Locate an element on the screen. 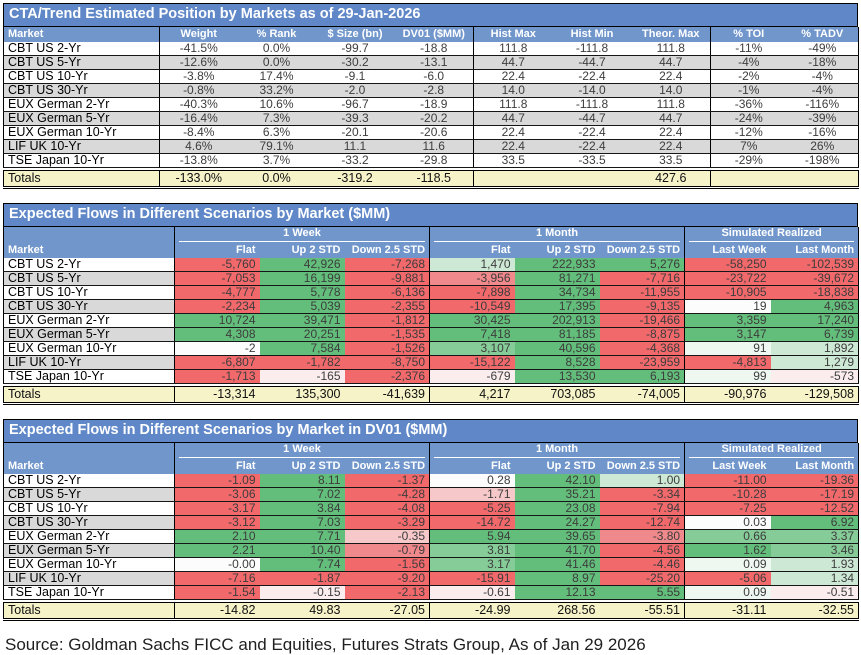 This screenshot has width=861, height=655. value-cell: 3.46 is located at coordinates (814, 550).